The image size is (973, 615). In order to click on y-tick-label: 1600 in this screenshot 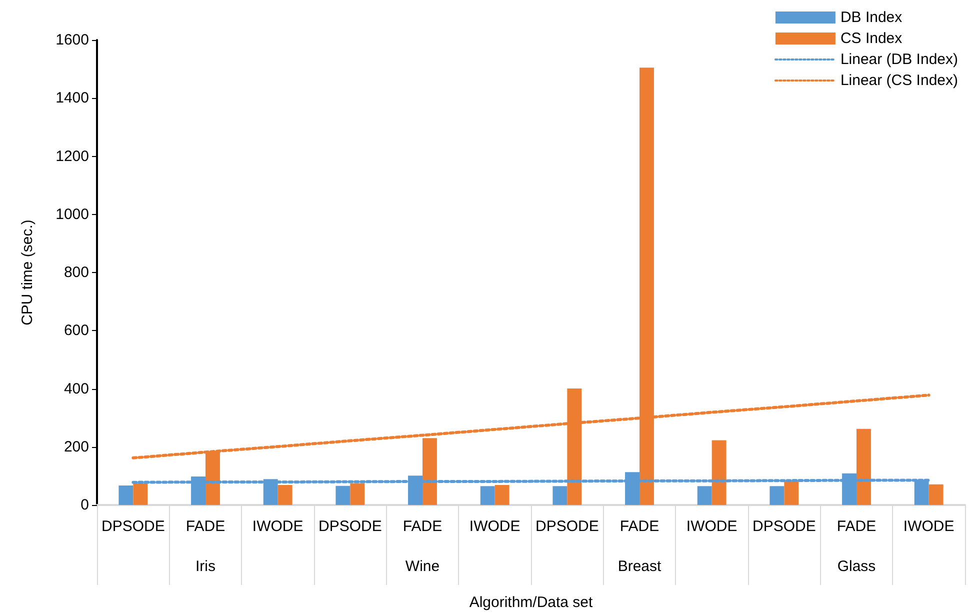, I will do `click(72, 40)`.